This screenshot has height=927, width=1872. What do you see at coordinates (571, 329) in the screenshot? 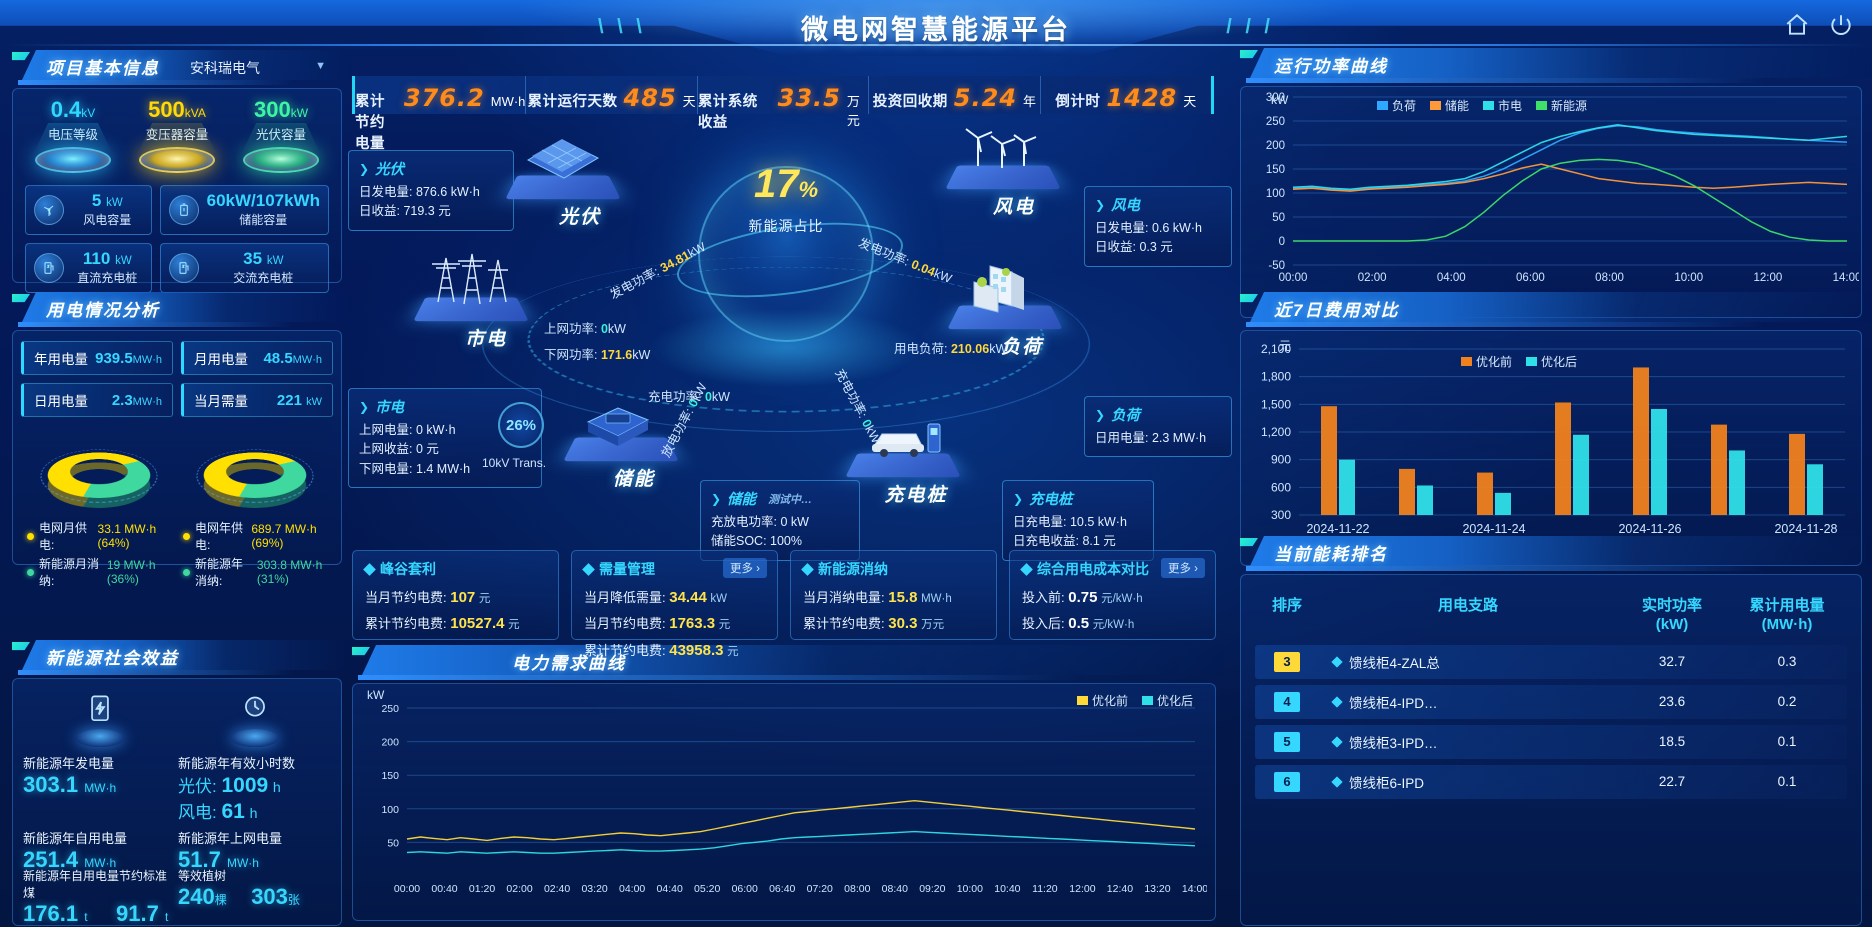
I see `flow-label: 上网功率:` at bounding box center [571, 329].